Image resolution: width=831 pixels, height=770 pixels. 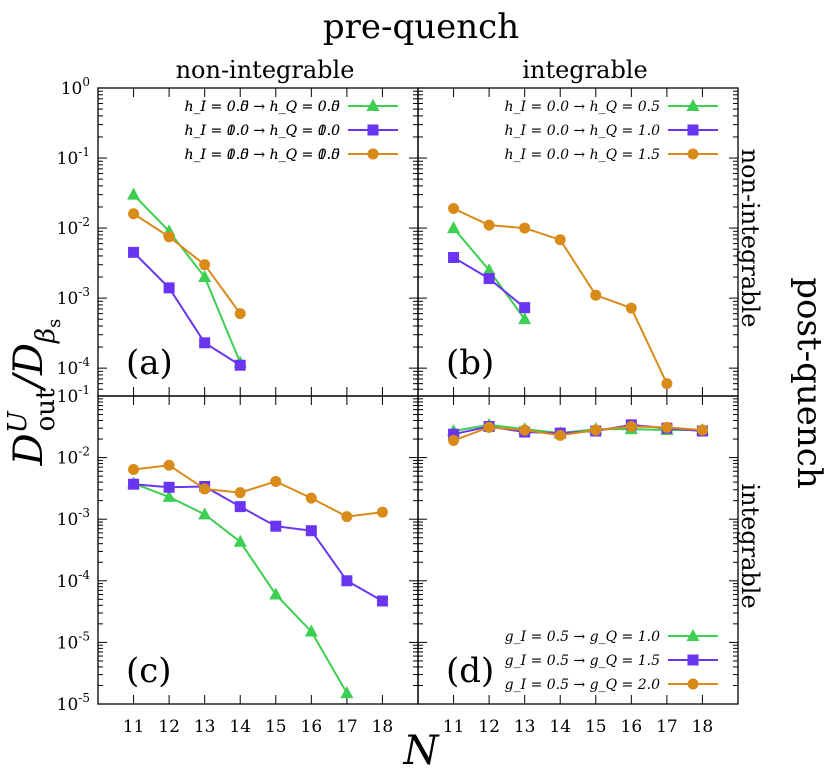 I want to click on column-title-right: integrable, so click(x=584, y=70).